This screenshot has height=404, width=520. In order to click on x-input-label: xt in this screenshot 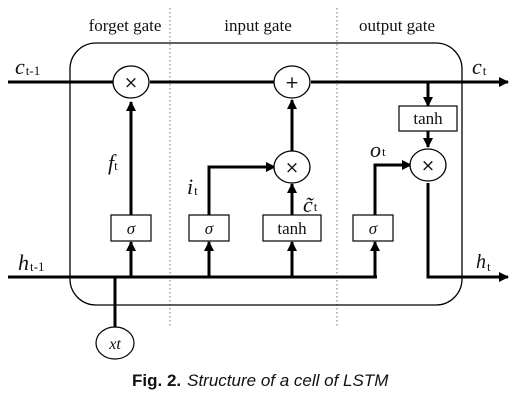, I will do `click(114, 344)`.